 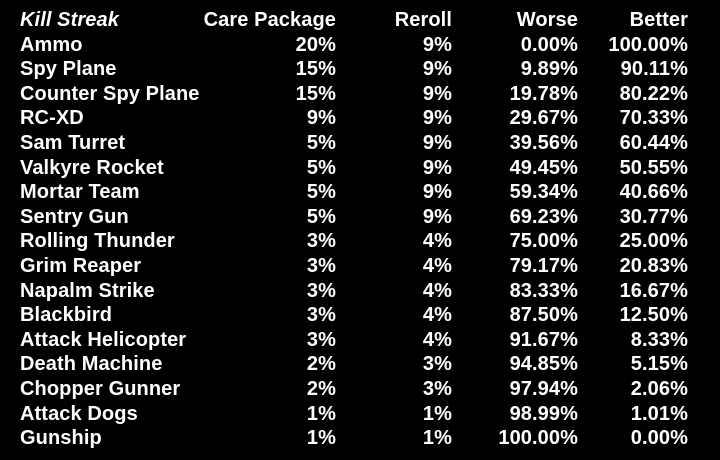 I want to click on header-reroll: Reroll, so click(x=423, y=20).